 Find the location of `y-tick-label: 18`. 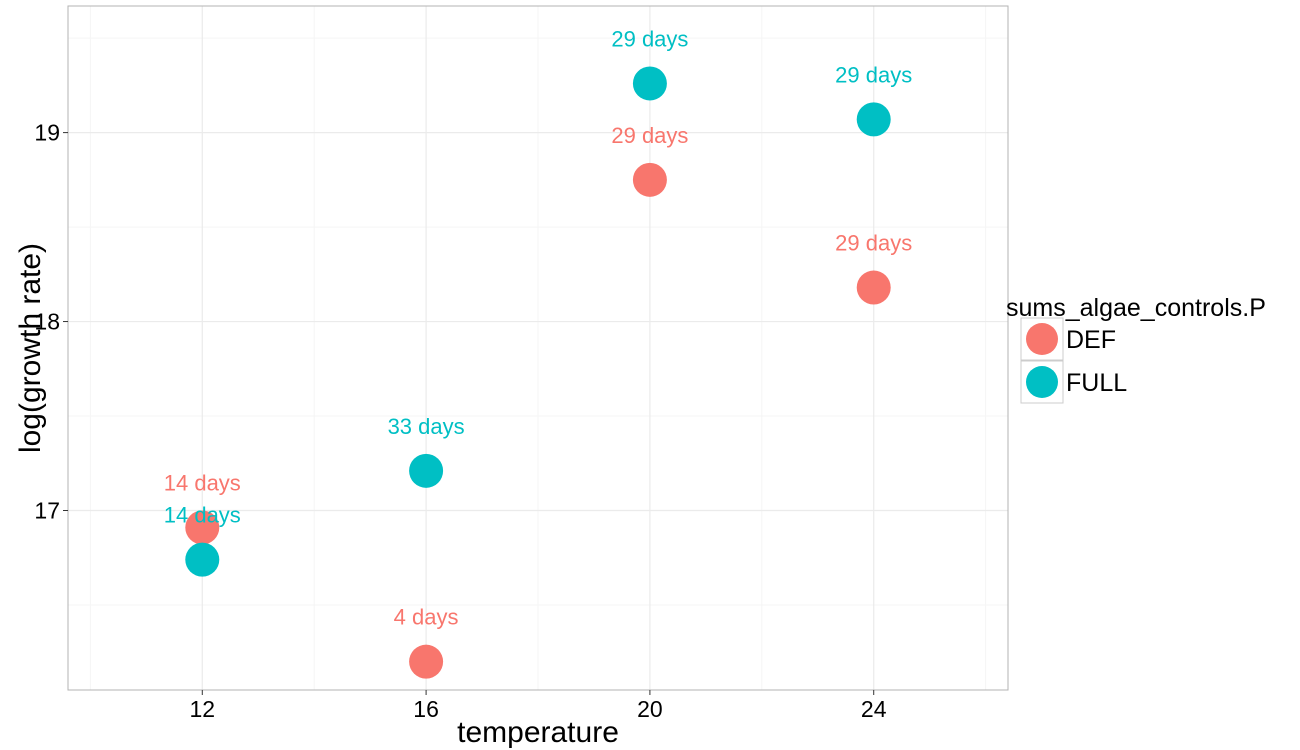

y-tick-label: 18 is located at coordinates (47, 322).